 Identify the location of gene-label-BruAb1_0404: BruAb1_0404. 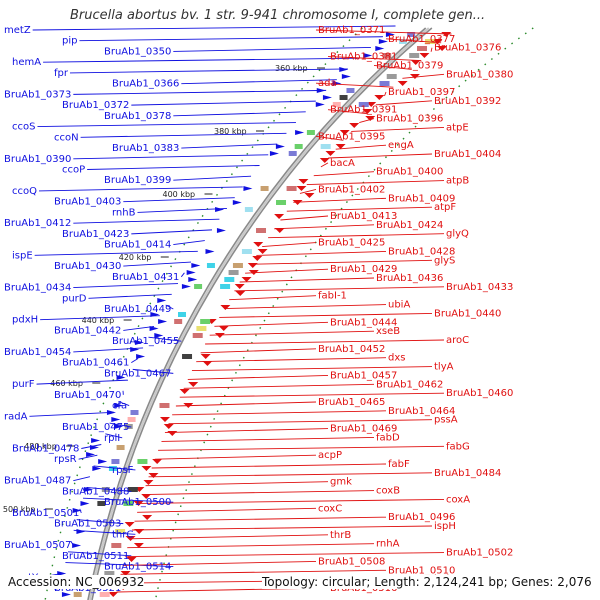
(467, 154).